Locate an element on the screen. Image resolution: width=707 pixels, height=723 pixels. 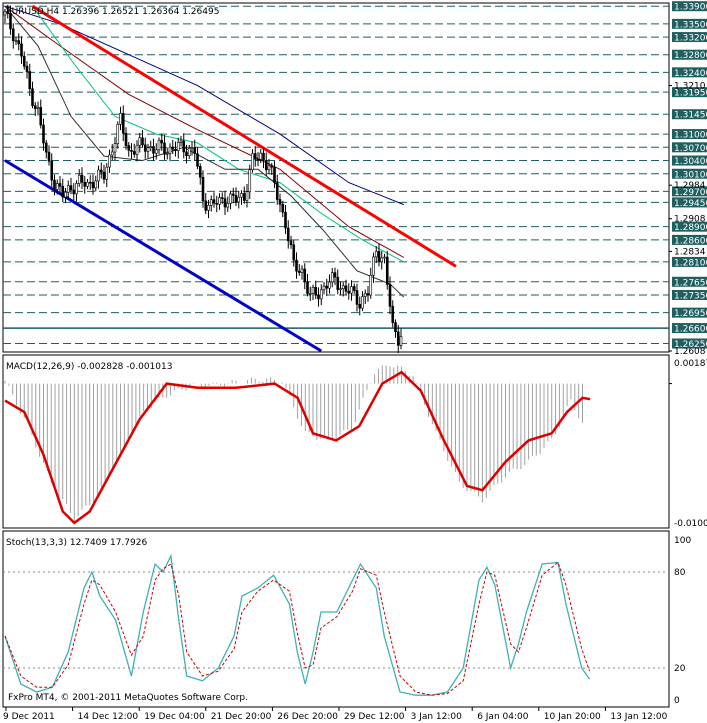
price-level-label: 1.31000 is located at coordinates (690, 136).